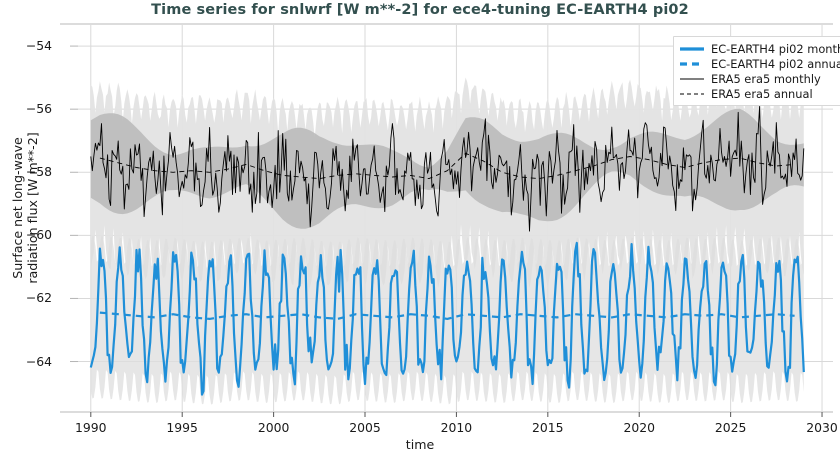 Image resolution: width=840 pixels, height=457 pixels. What do you see at coordinates (822, 427) in the screenshot?
I see `x-tick-label: 2030` at bounding box center [822, 427].